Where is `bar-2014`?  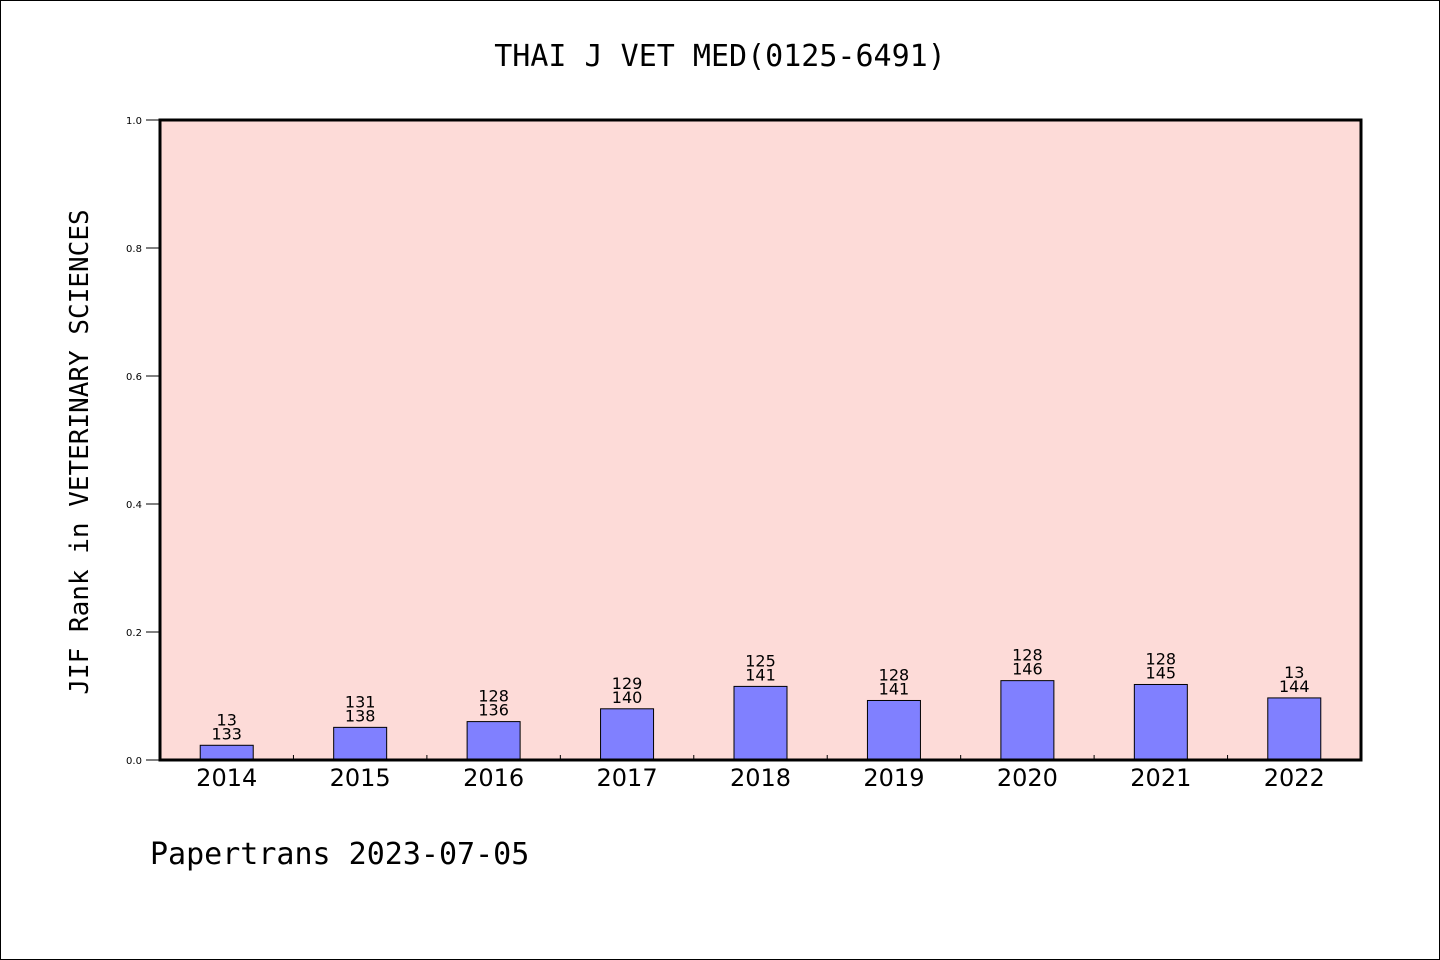 bar-2014 is located at coordinates (226, 752).